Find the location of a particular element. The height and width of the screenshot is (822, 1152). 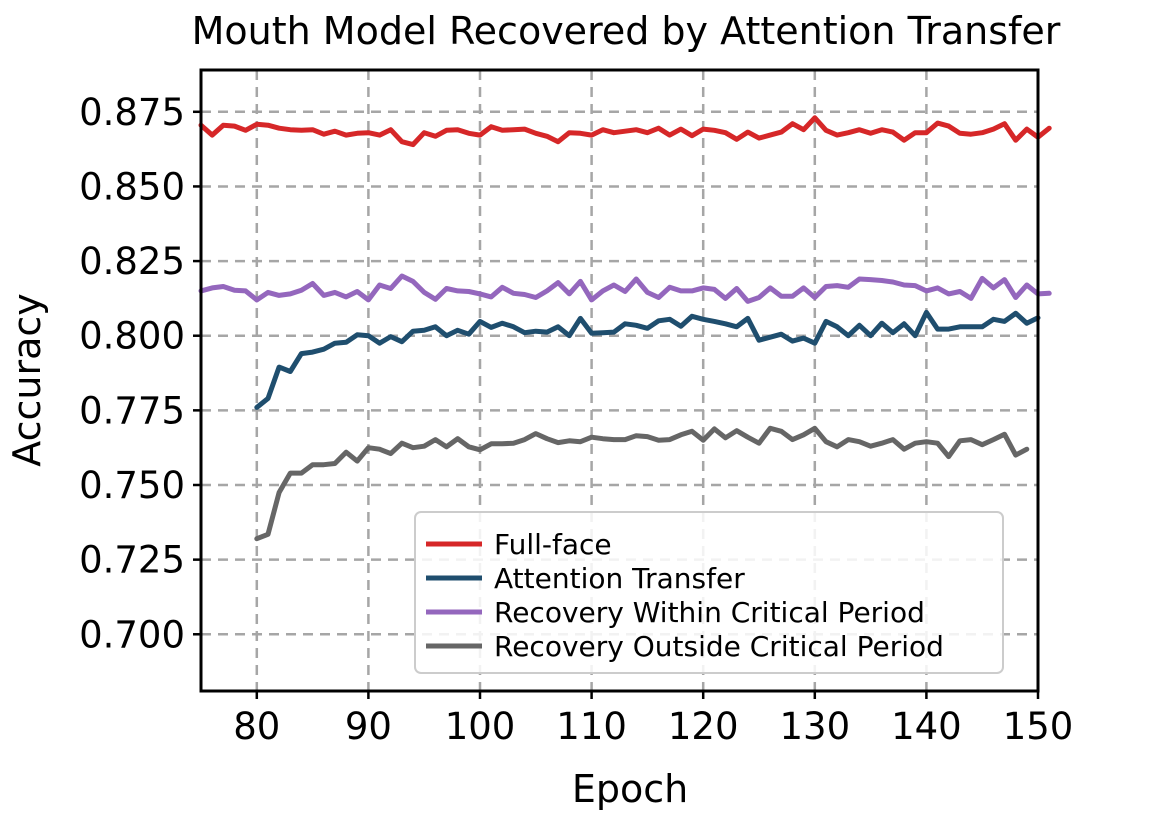

y-tick-label: 0.800 is located at coordinates (132, 336).